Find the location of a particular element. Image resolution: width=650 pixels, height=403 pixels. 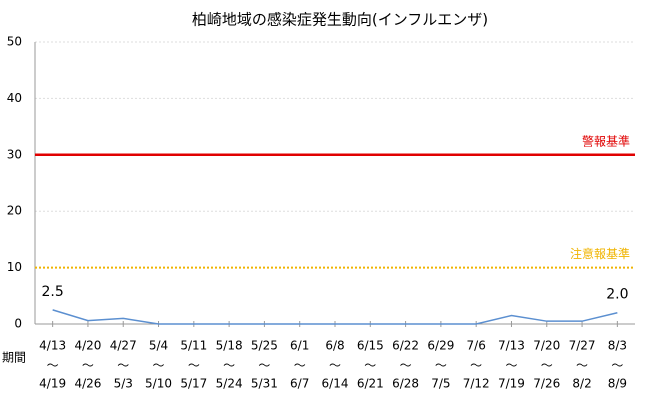

x-tick-label: 5/17 is located at coordinates (193, 384).